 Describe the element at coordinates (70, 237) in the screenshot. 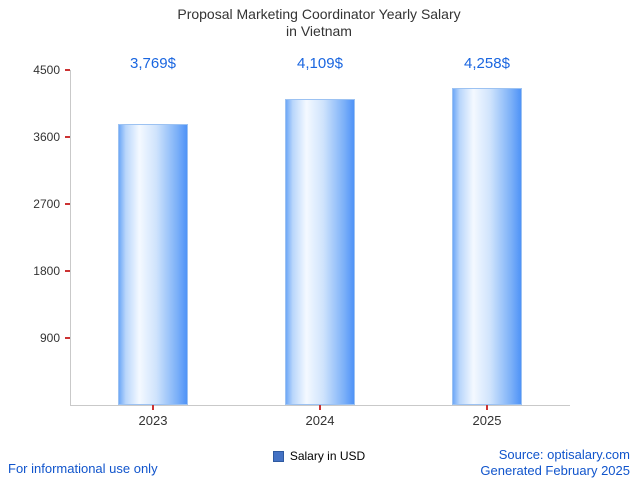

I see `y-axis-line` at that location.